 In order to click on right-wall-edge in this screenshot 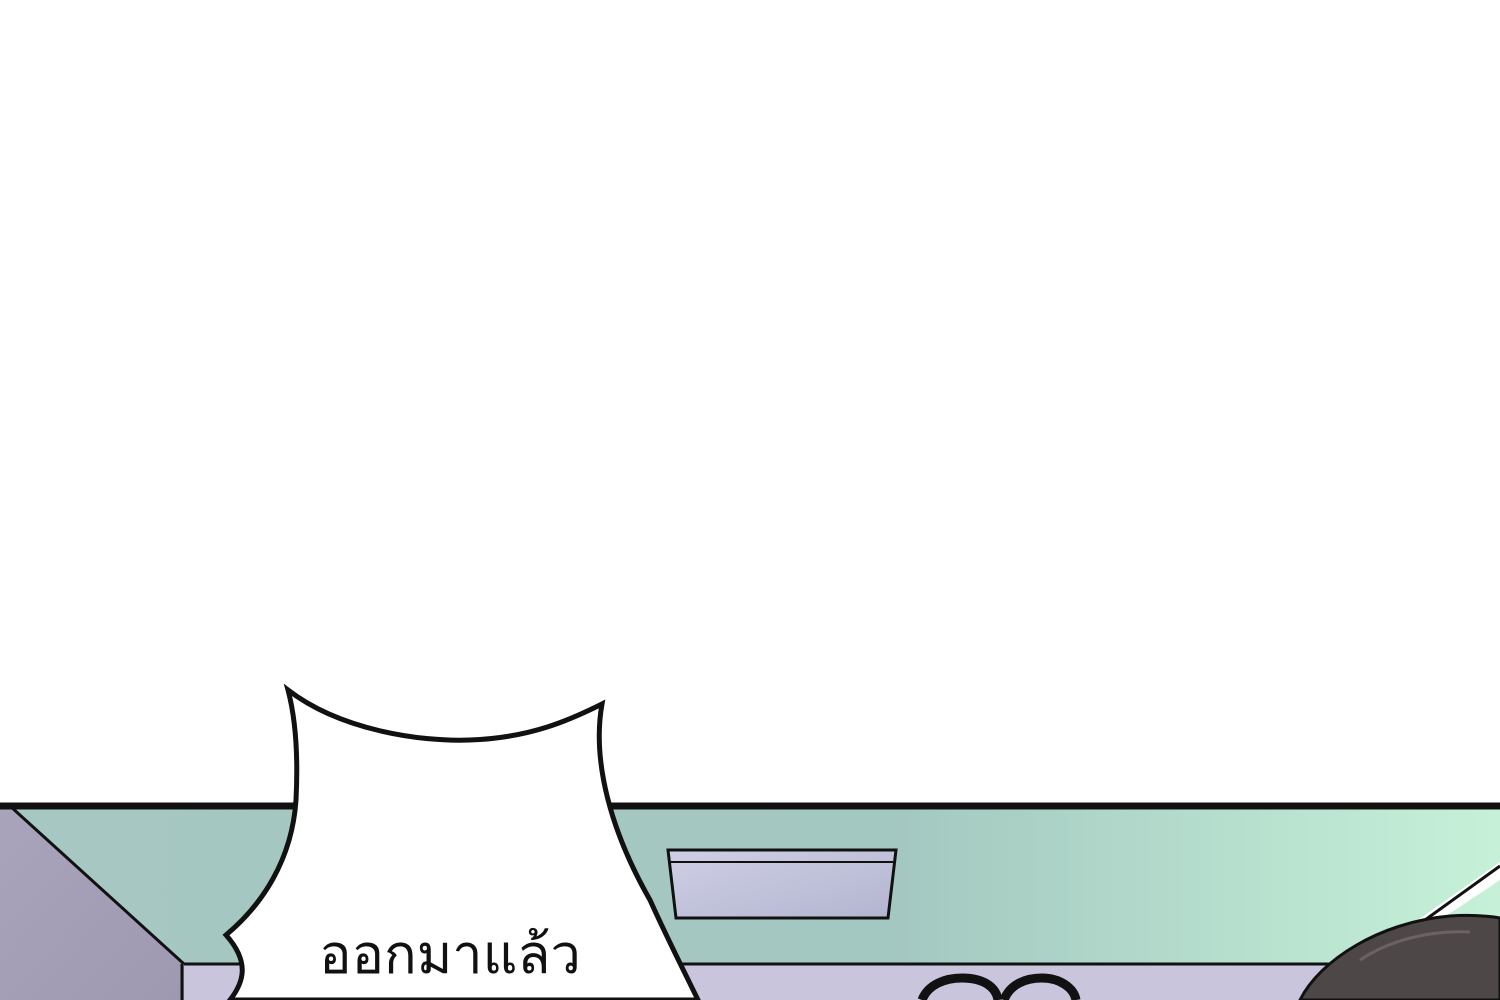, I will do `click(1459, 891)`.